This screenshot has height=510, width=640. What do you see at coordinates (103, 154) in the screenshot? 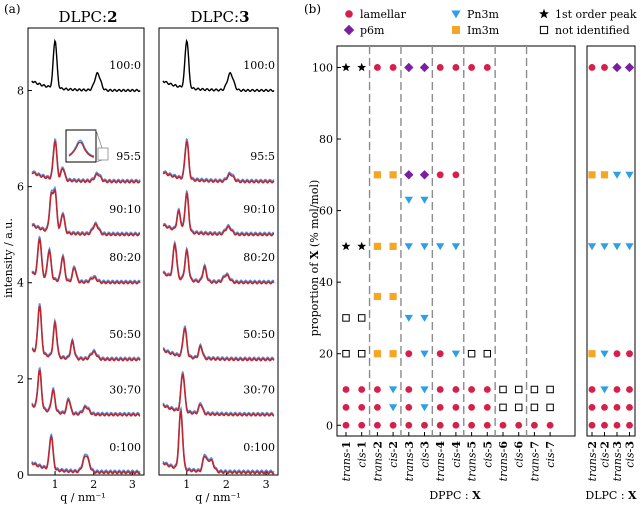
I see `inset-source-box` at bounding box center [103, 154].